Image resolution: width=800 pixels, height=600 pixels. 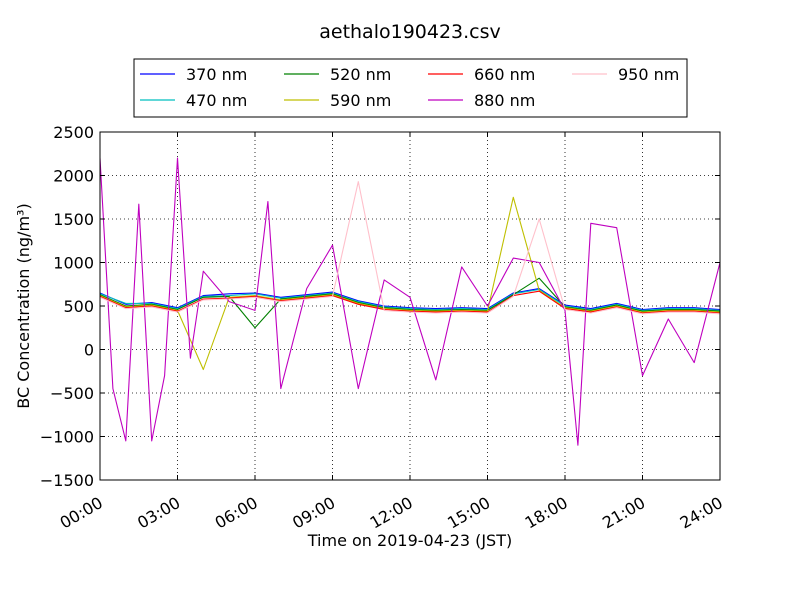 I want to click on legend-label-470-nm: 470 nm, so click(x=216, y=100).